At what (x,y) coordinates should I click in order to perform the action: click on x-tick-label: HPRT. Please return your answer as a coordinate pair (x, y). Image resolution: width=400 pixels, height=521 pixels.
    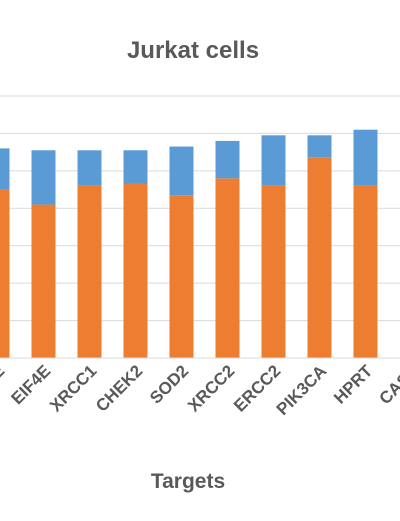
    Looking at the image, I should click on (353, 384).